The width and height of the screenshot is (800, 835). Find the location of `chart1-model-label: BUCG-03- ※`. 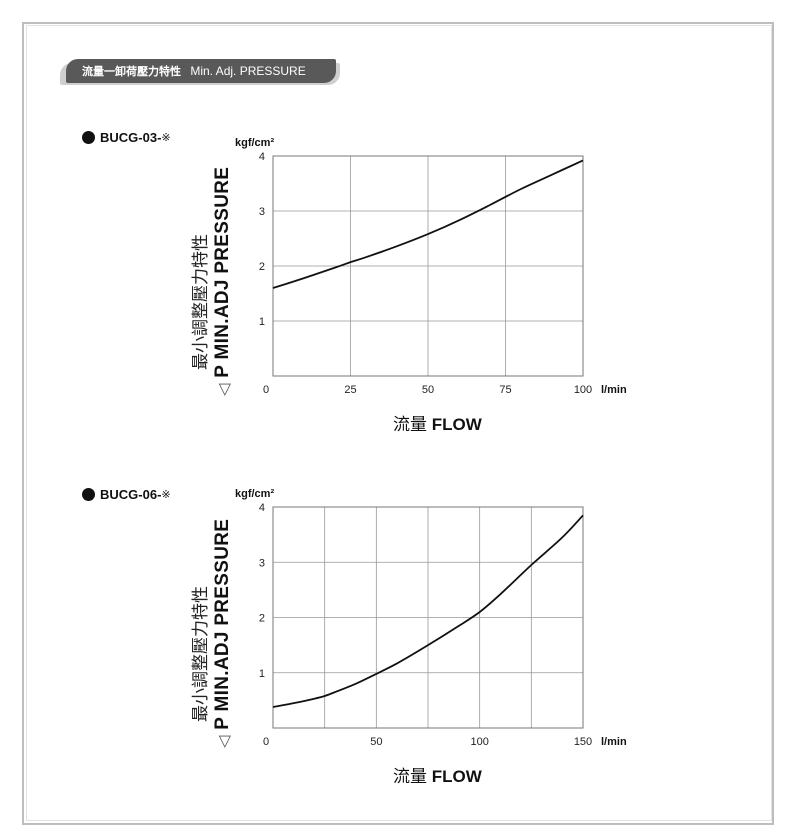

chart1-model-label: BUCG-03- ※ is located at coordinates (126, 137).